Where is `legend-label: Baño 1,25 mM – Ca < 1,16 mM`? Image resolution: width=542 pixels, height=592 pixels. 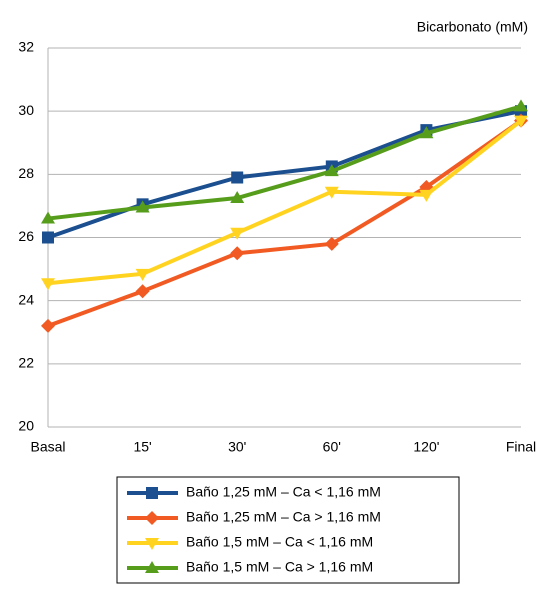 legend-label: Baño 1,25 mM – Ca < 1,16 mM is located at coordinates (283, 492).